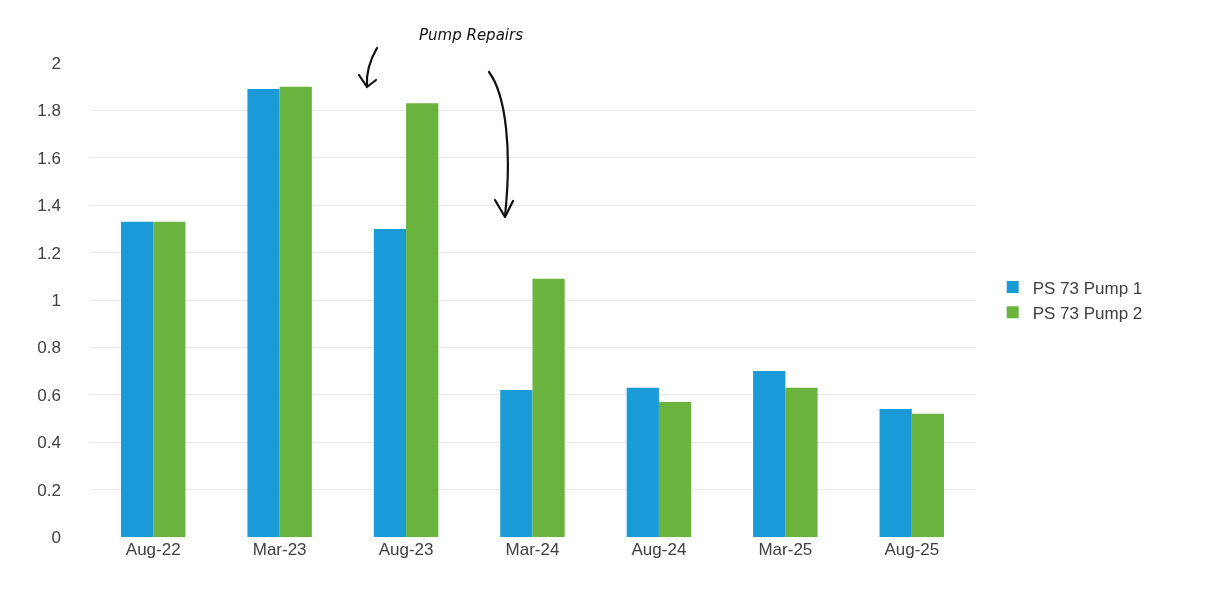 Image resolution: width=1206 pixels, height=593 pixels. What do you see at coordinates (56, 63) in the screenshot?
I see `y-tick-label: 2` at bounding box center [56, 63].